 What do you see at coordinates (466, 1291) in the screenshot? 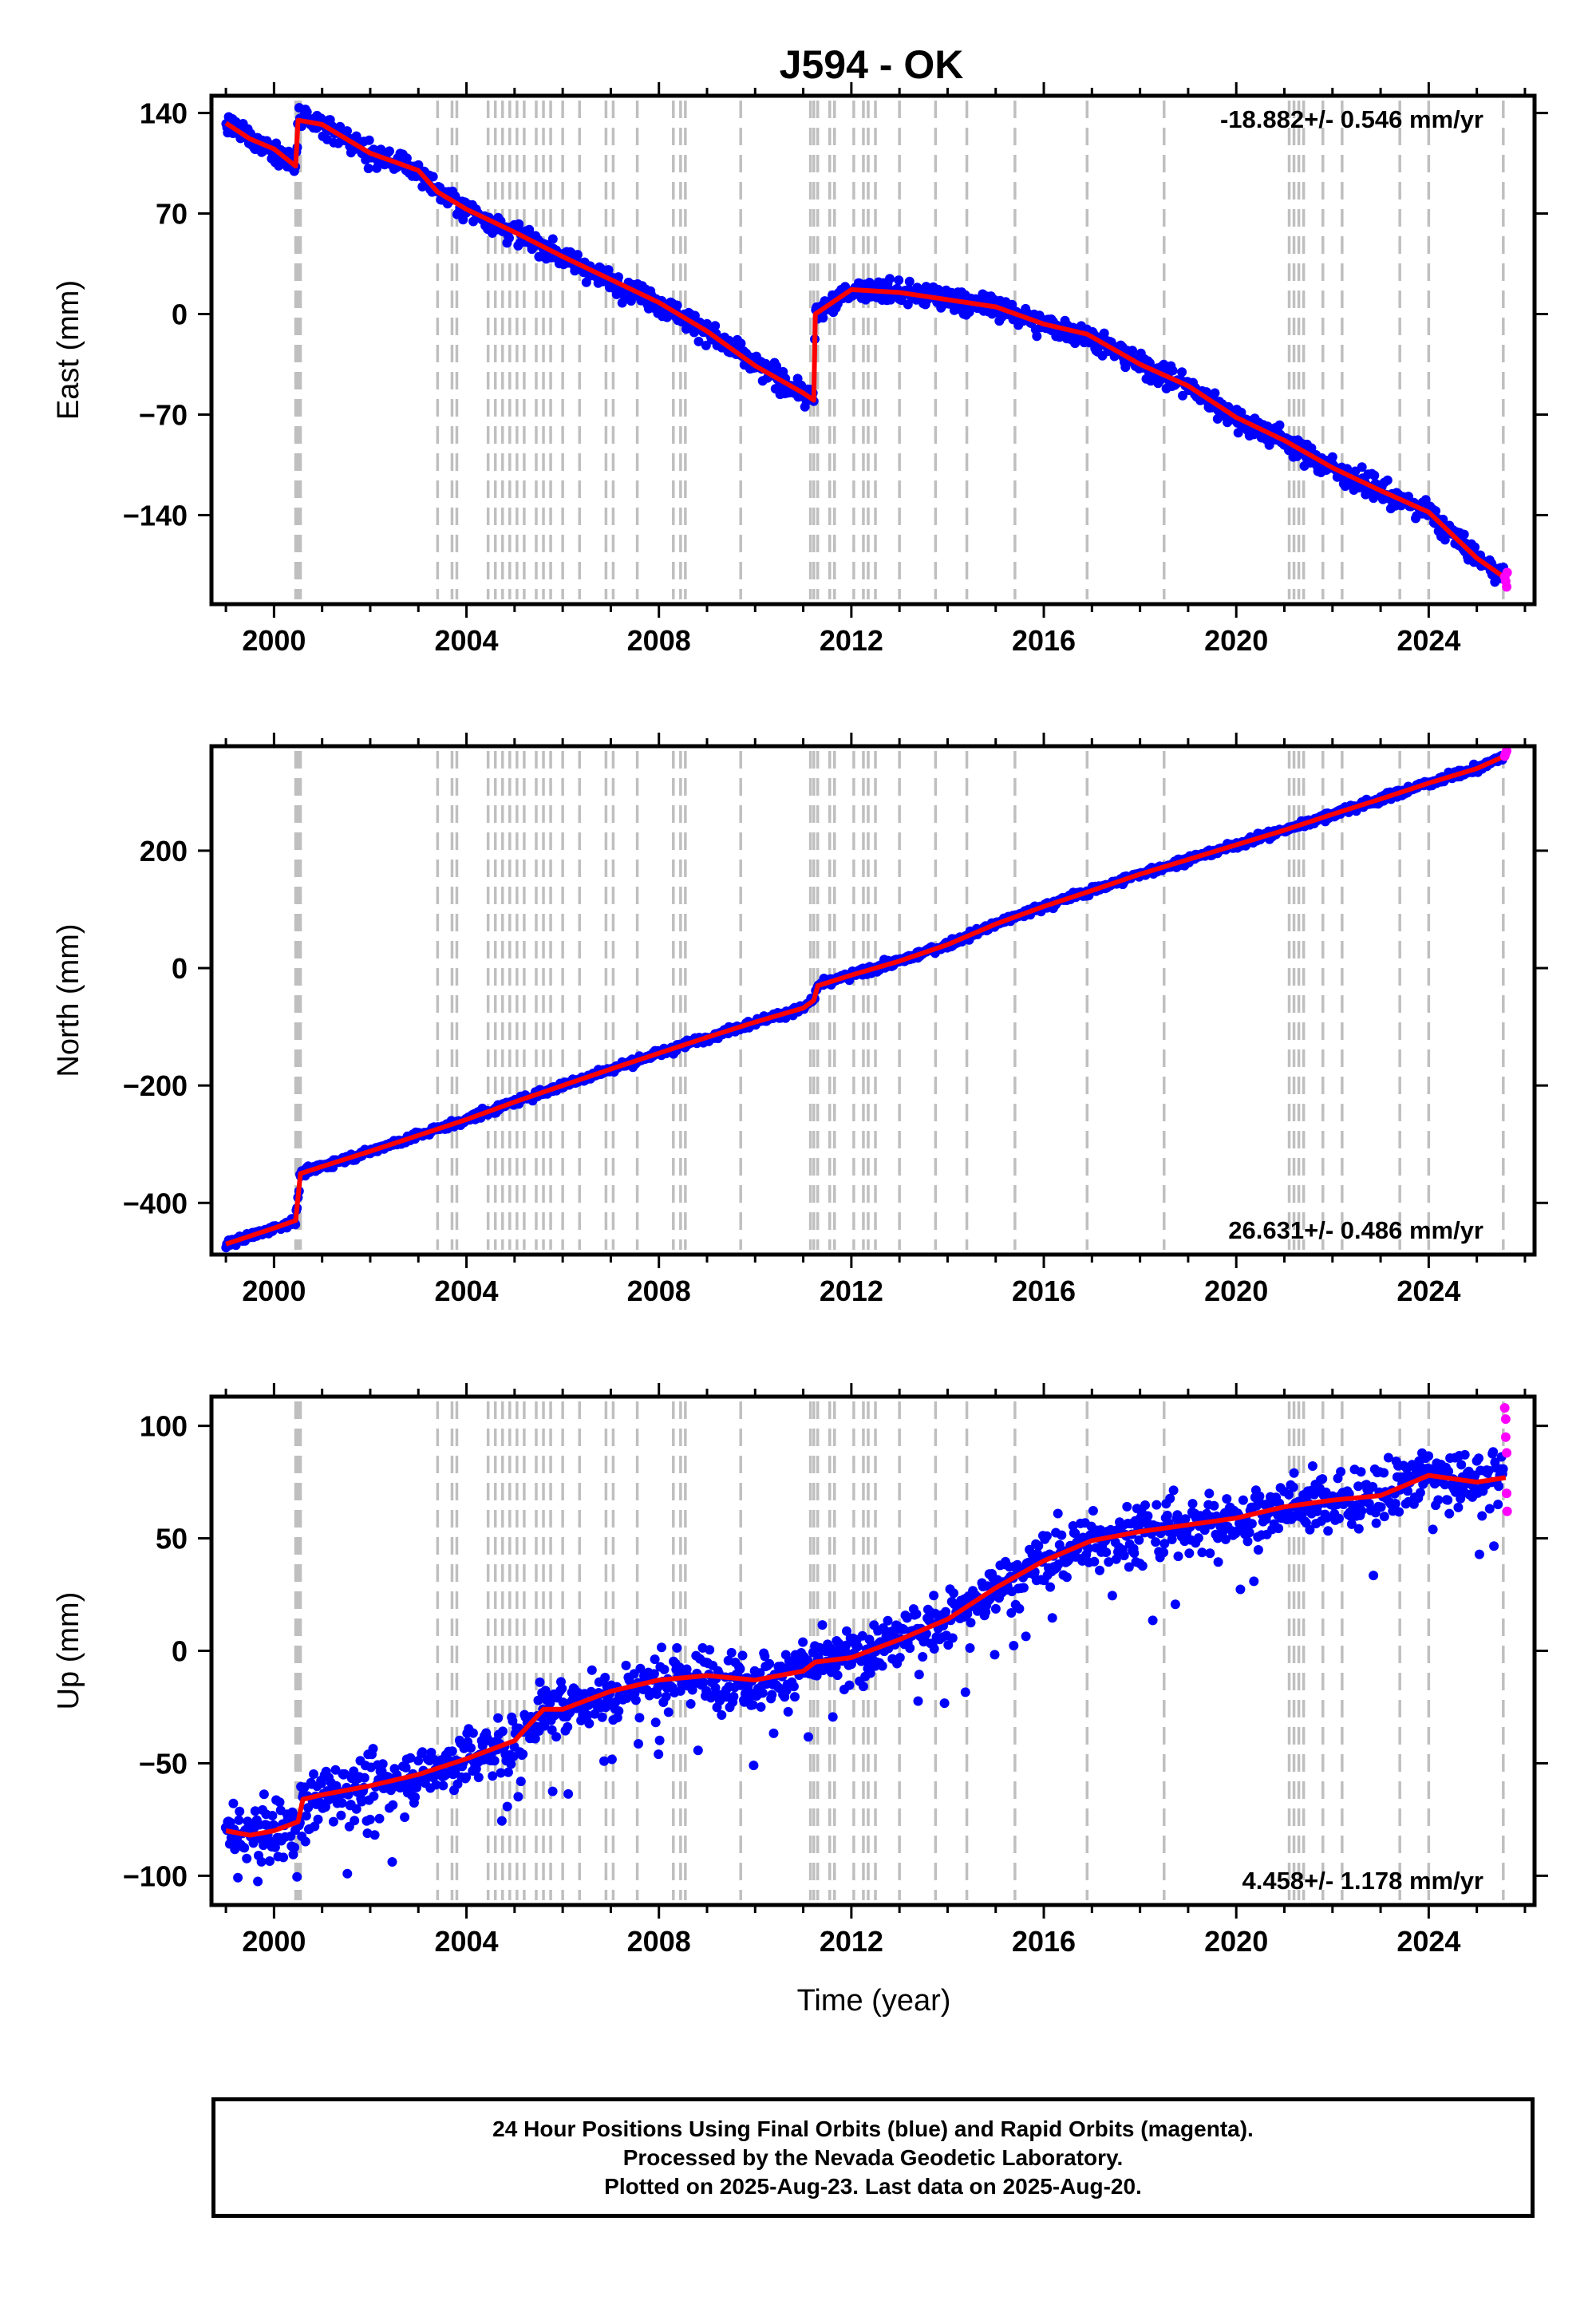
I see `x-tick-label: 2004` at bounding box center [466, 1291].